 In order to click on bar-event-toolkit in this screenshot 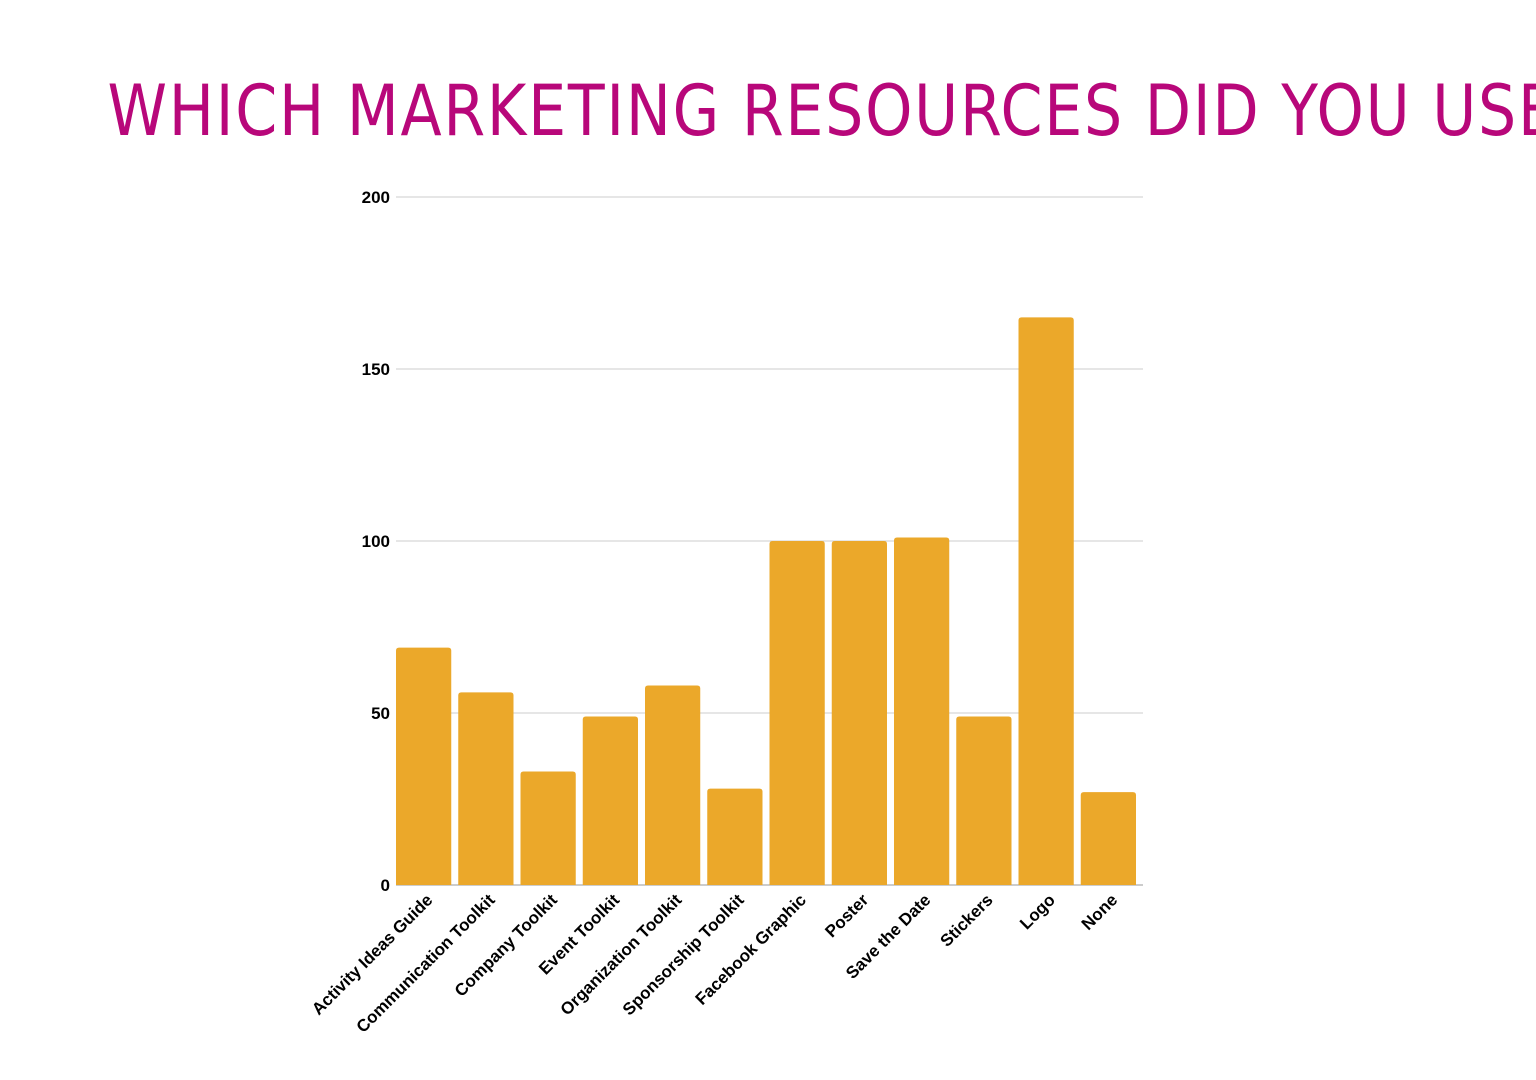, I will do `click(610, 800)`.